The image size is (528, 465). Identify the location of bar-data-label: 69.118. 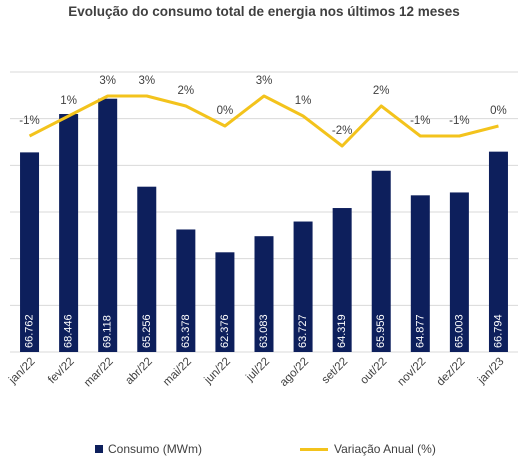
(108, 331).